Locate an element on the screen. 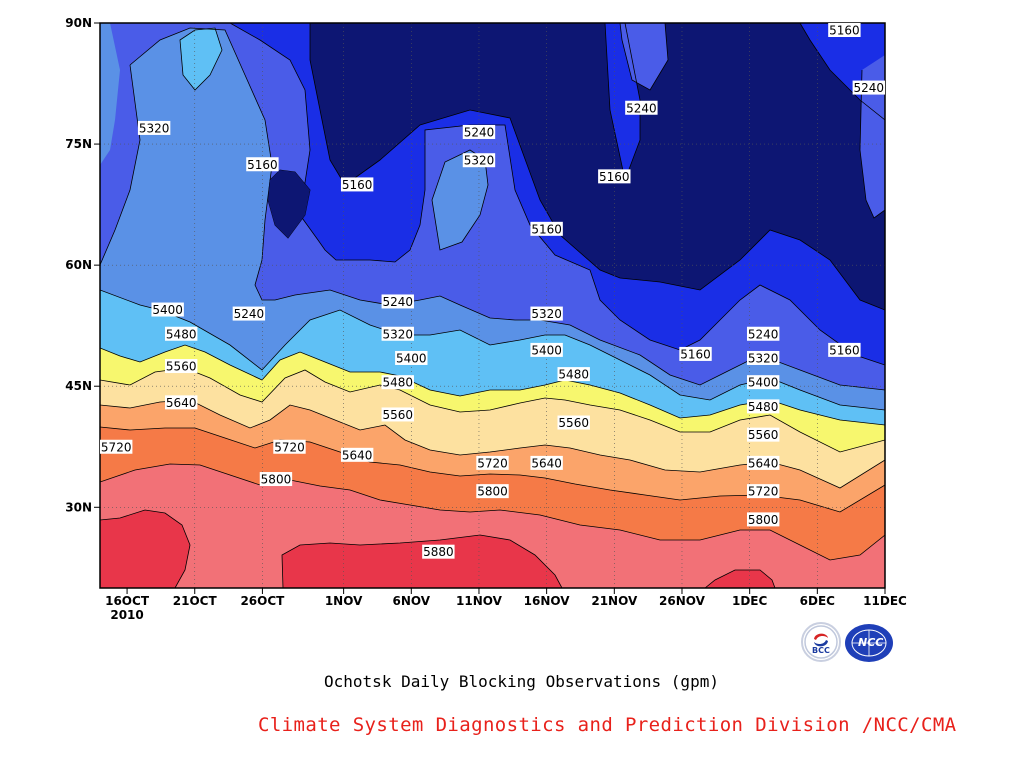  svg-text: 5880 is located at coordinates (438, 552).